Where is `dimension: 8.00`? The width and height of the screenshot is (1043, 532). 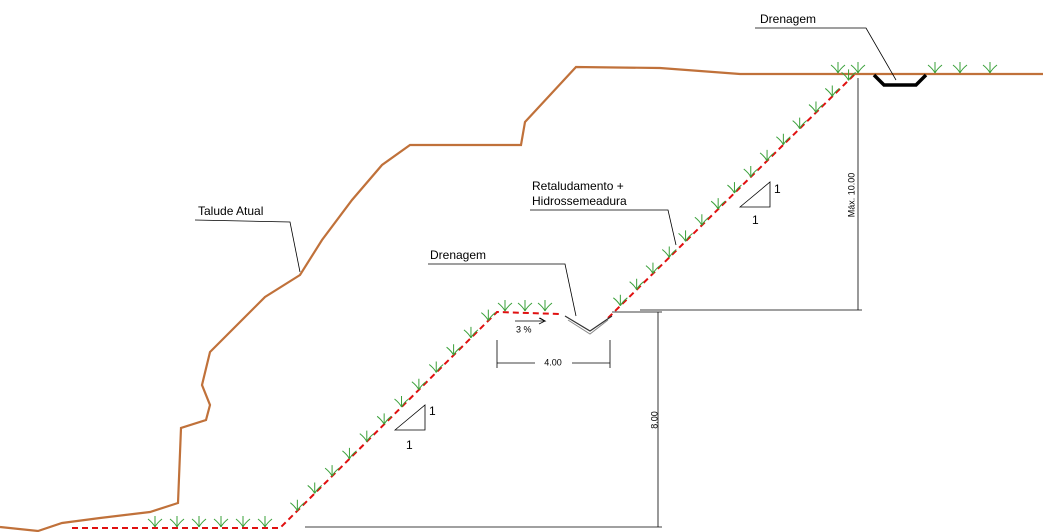
dimension: 8.00 is located at coordinates (654, 420).